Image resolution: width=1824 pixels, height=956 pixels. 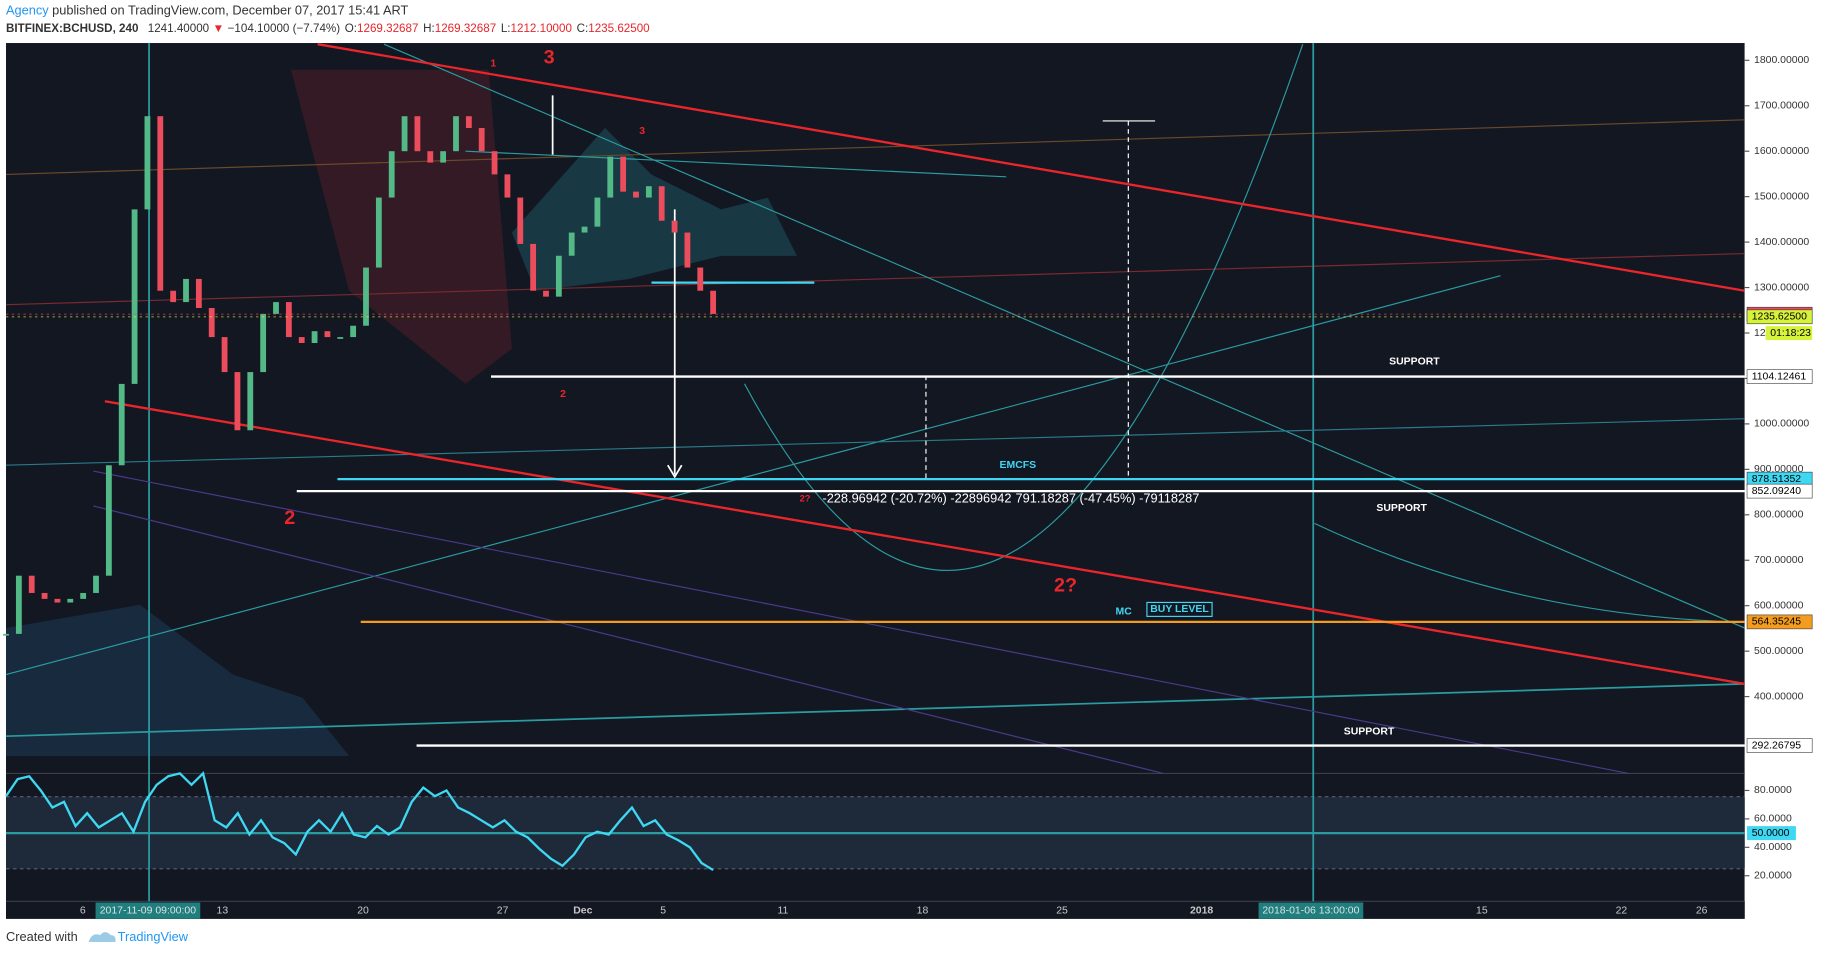 I want to click on x-tick-label: Dec, so click(x=582, y=910).